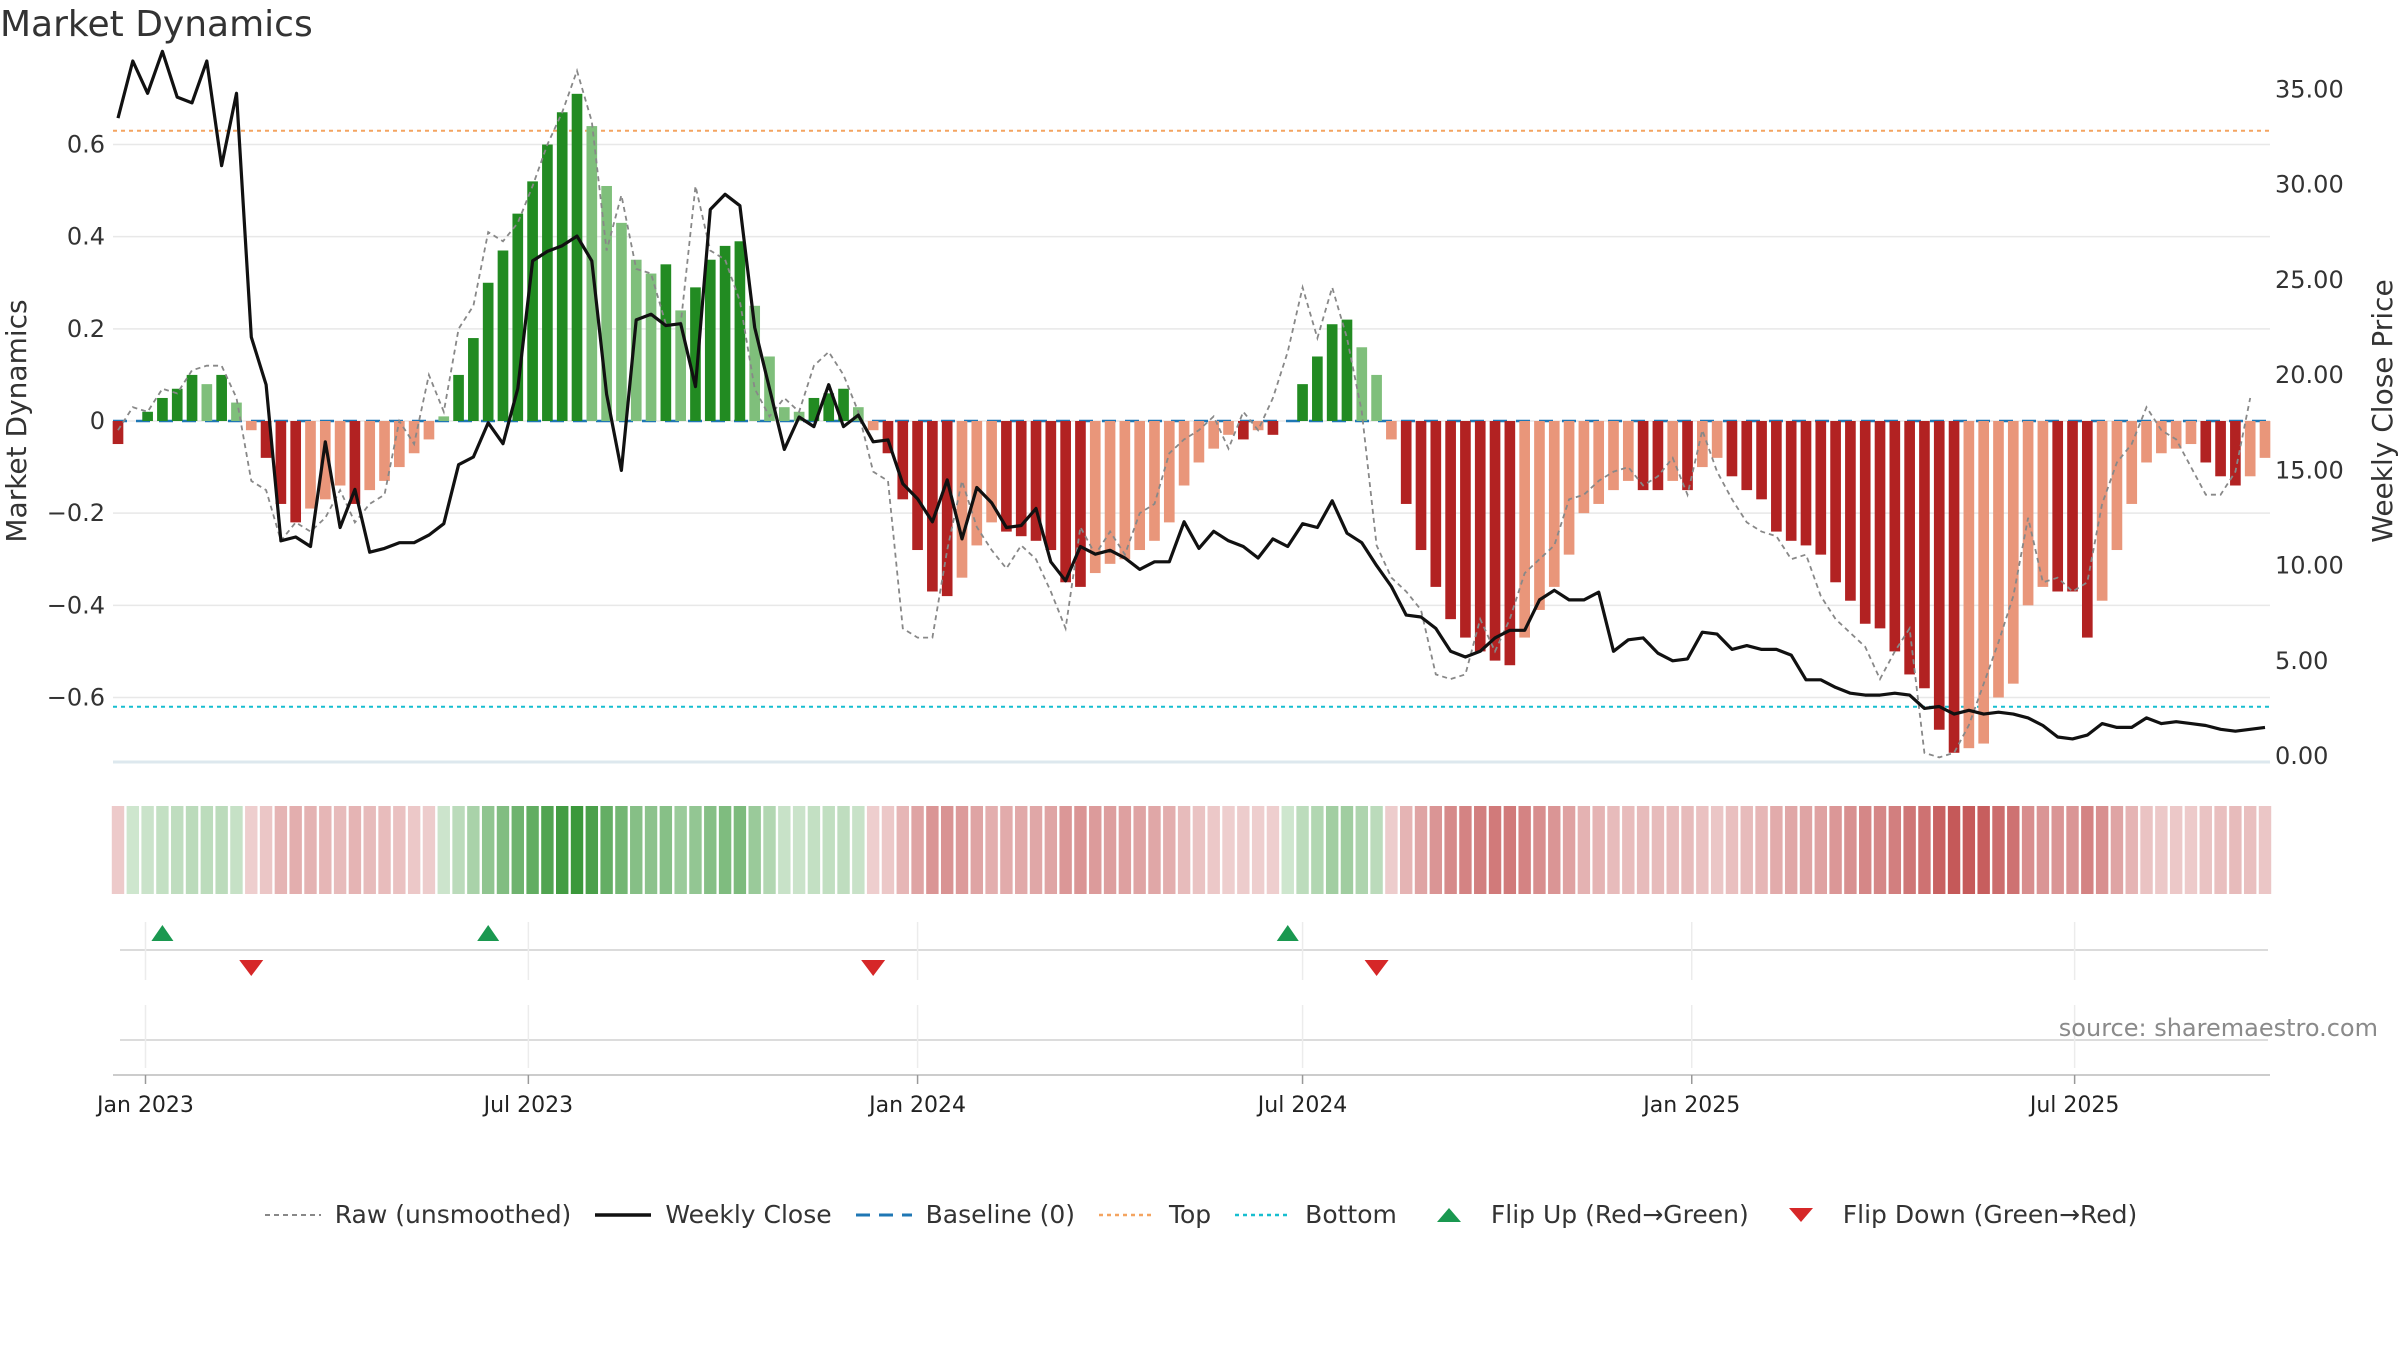 The height and width of the screenshot is (1350, 2400). I want to click on chart-title: Market Dynamics, so click(156, 24).